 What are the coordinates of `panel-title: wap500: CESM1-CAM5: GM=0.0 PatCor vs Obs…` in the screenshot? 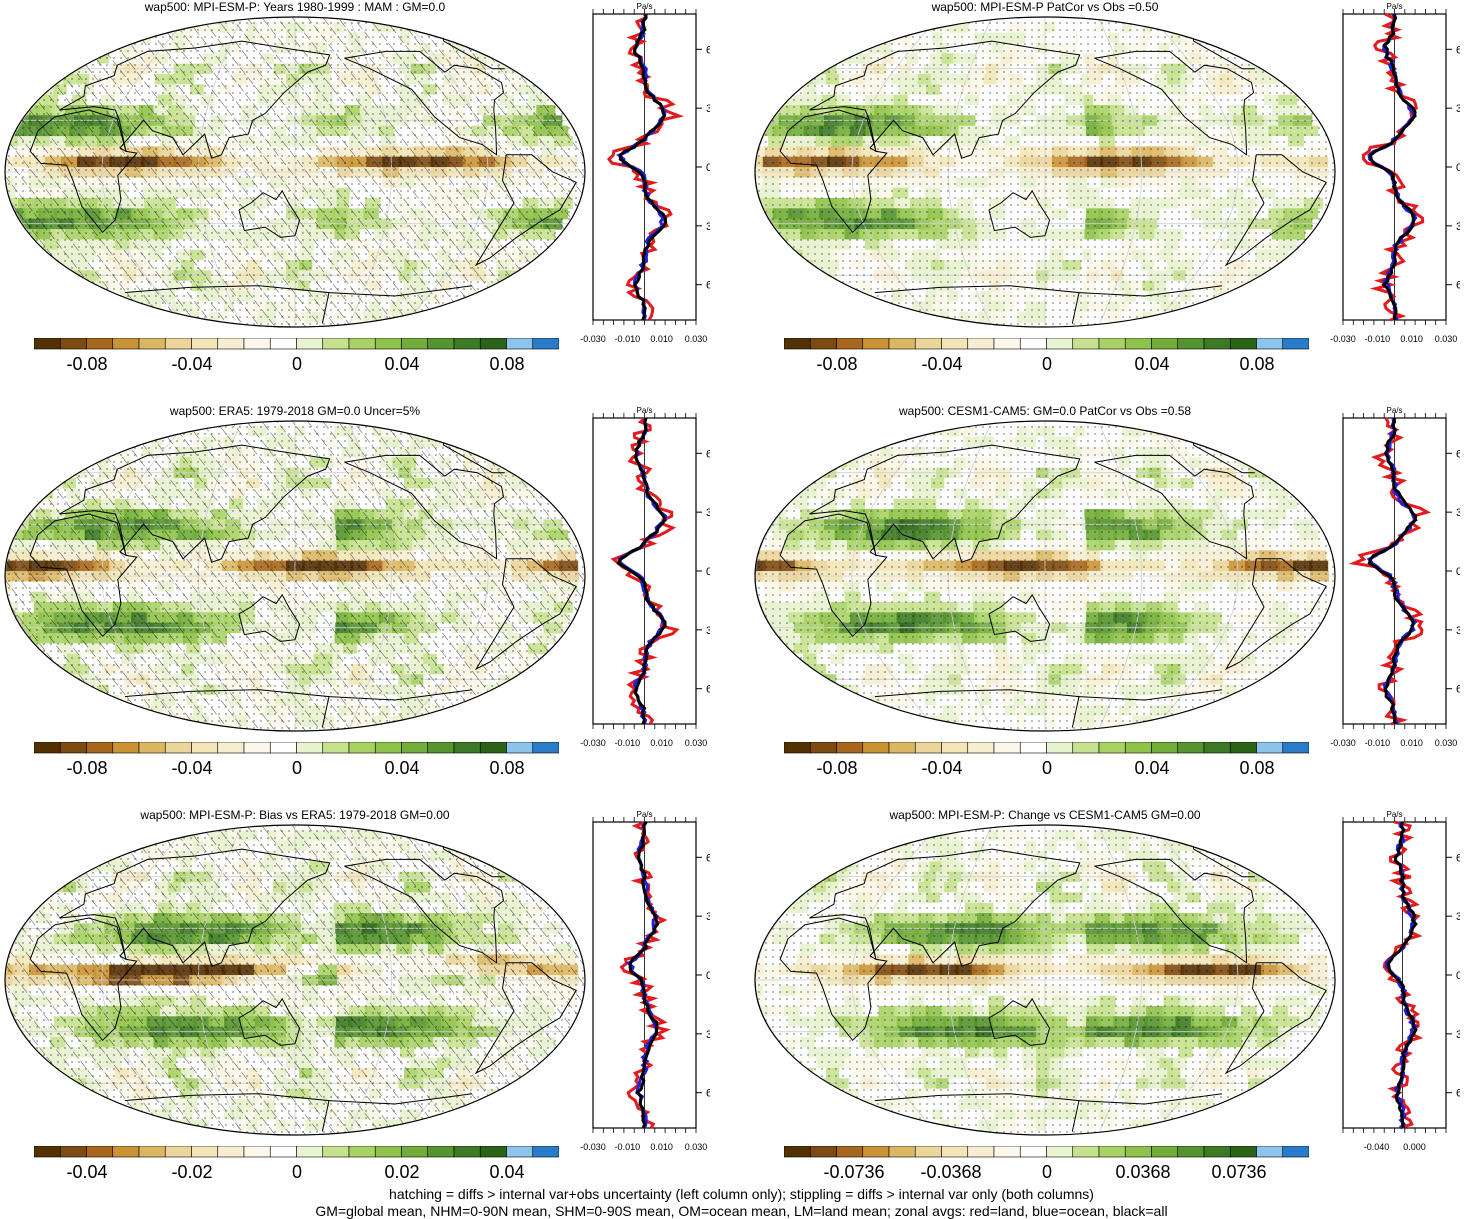 It's located at (1045, 411).